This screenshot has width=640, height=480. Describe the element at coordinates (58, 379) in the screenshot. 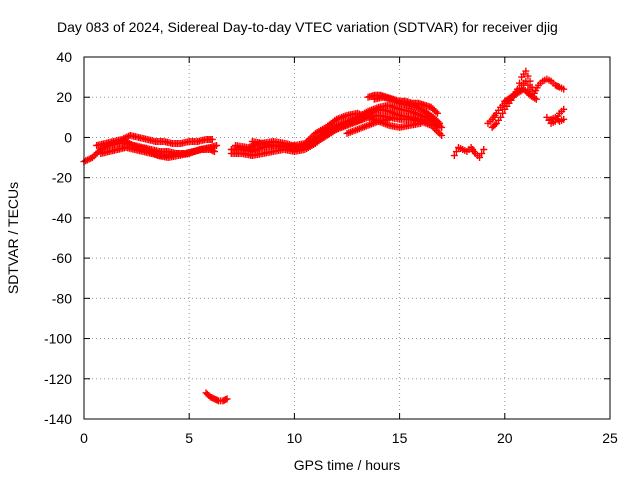

I see `y-tick-label: -120` at that location.